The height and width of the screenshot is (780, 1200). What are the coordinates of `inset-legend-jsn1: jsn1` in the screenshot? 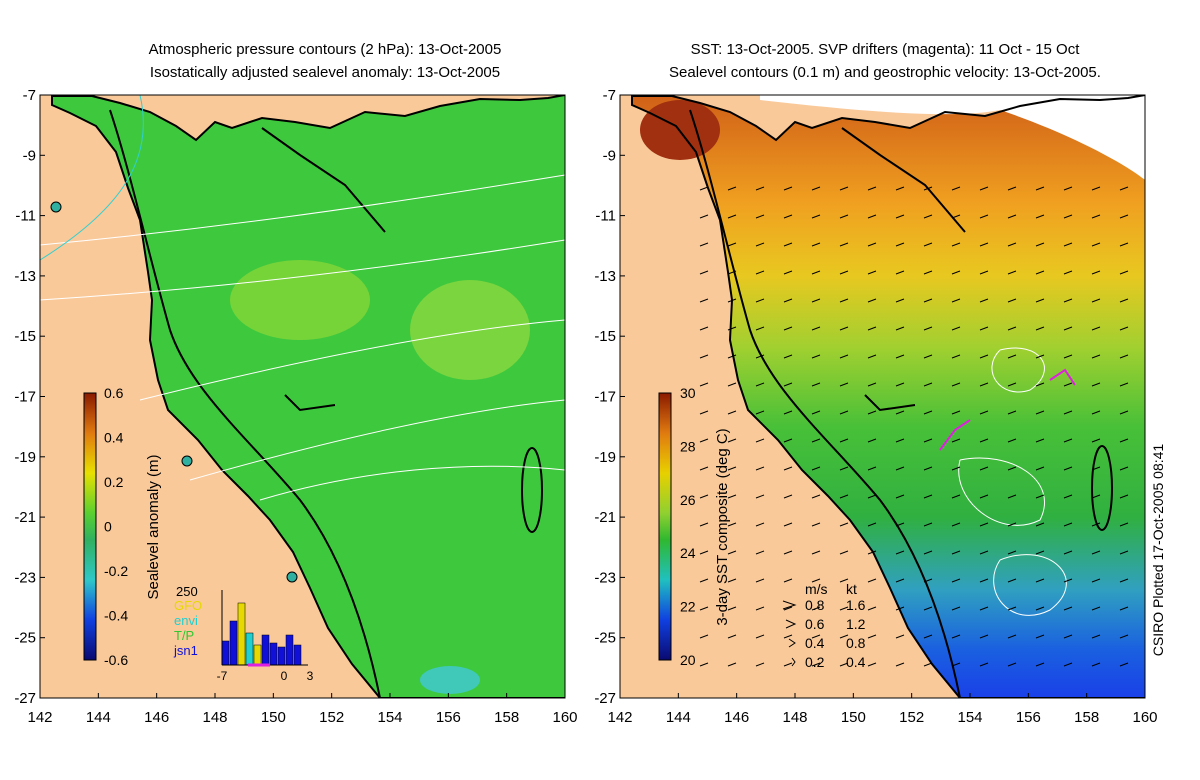 It's located at (185, 650).